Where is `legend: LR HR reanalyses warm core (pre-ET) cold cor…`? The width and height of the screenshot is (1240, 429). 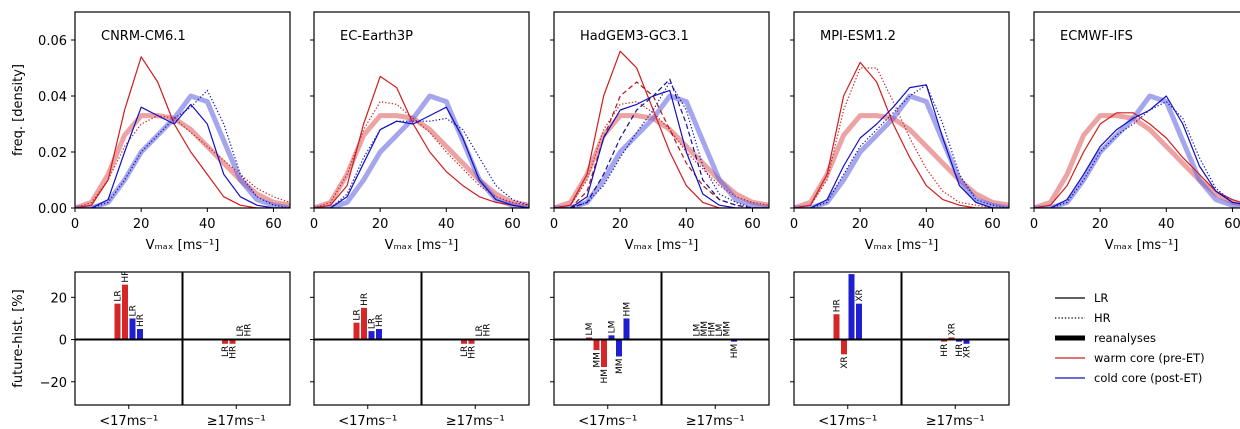
legend: LR HR reanalyses warm core (pre-ET) cold cor… is located at coordinates (1130, 338).